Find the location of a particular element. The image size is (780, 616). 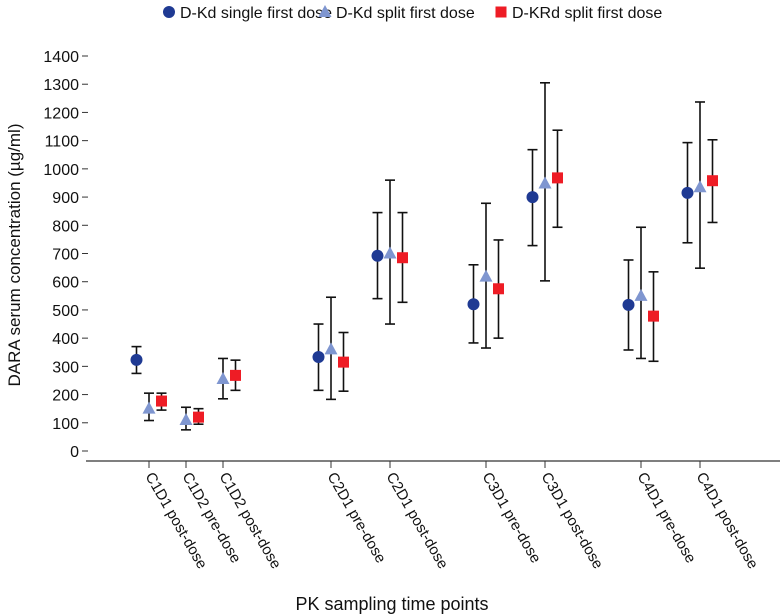

x-tick-label: C2D1 post-dose is located at coordinates (417, 521).